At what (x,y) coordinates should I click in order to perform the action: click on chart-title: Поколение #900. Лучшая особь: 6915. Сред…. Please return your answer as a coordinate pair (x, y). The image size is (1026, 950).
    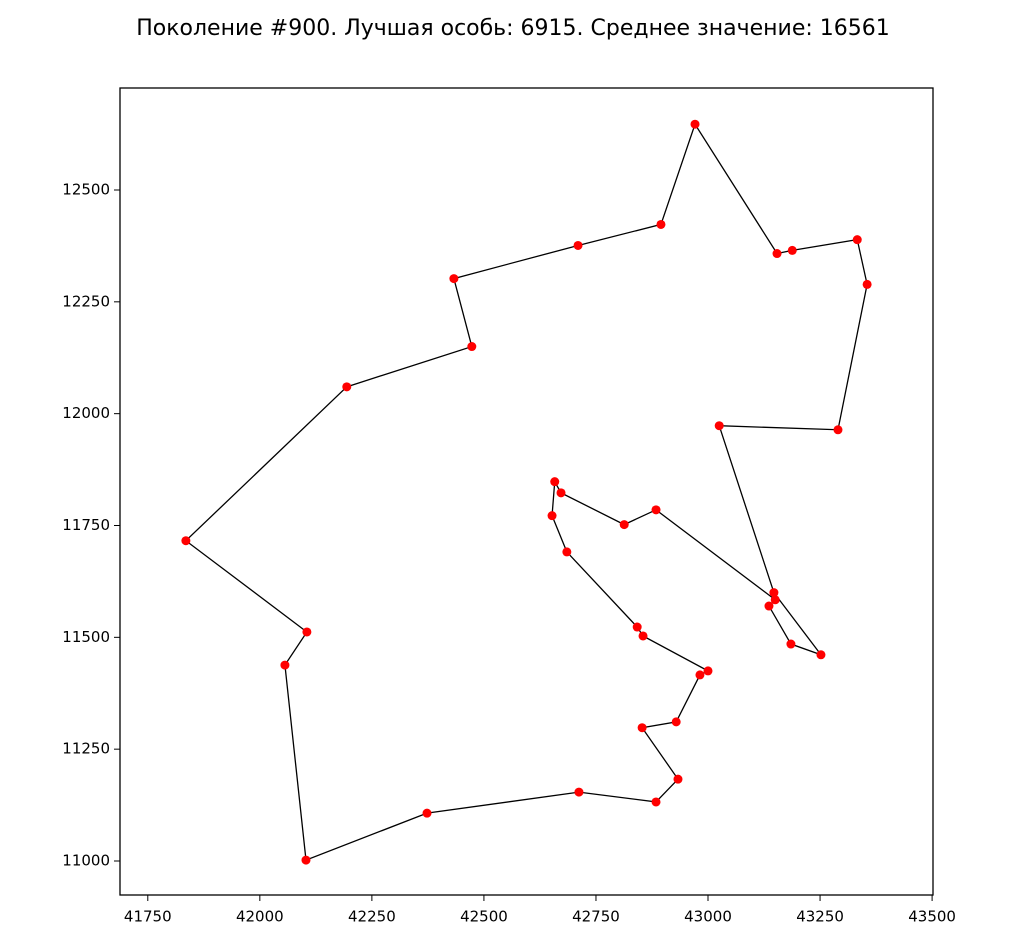
    Looking at the image, I should click on (513, 28).